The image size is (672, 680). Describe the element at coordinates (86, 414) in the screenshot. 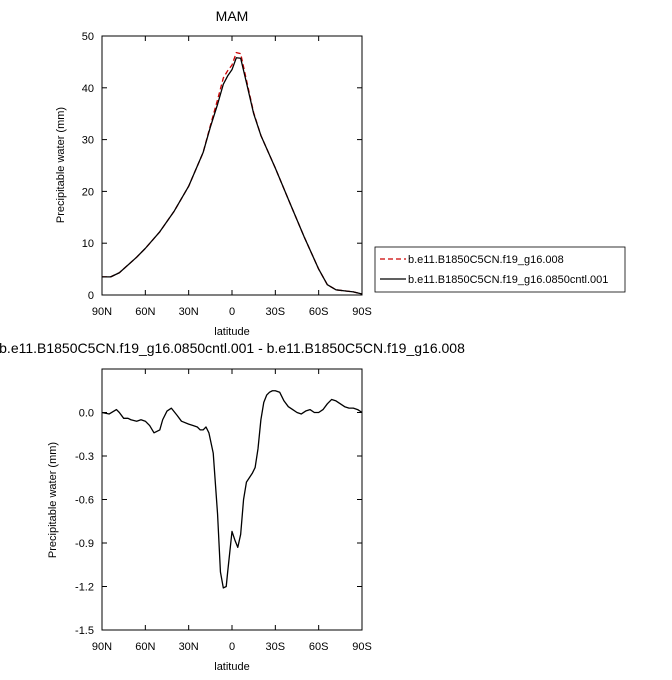

I see `y-tick-label: 0.0` at that location.